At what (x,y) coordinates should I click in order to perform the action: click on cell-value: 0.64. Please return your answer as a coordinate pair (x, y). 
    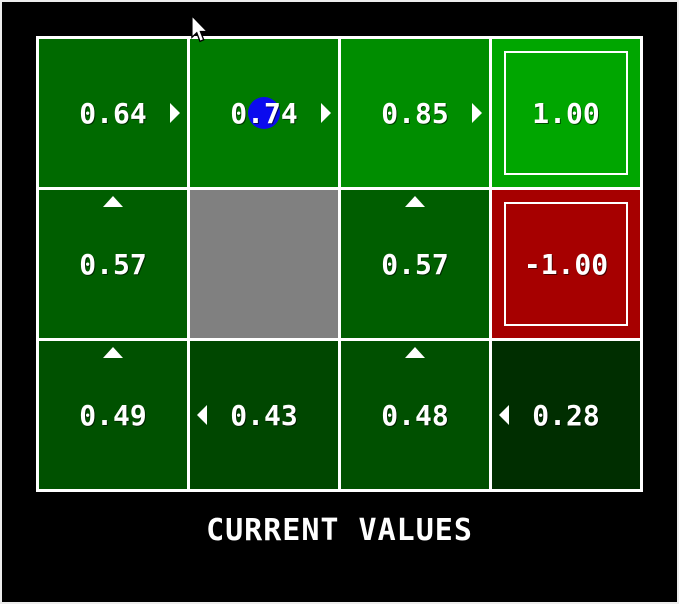
    Looking at the image, I should click on (113, 113).